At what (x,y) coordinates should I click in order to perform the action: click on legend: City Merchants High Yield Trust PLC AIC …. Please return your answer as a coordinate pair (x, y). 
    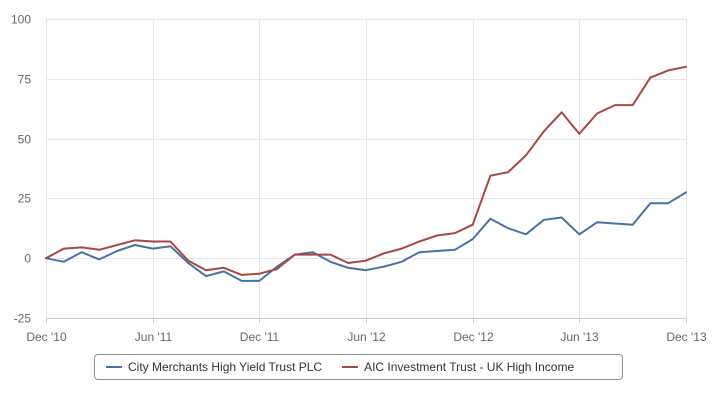
    Looking at the image, I should click on (358, 367).